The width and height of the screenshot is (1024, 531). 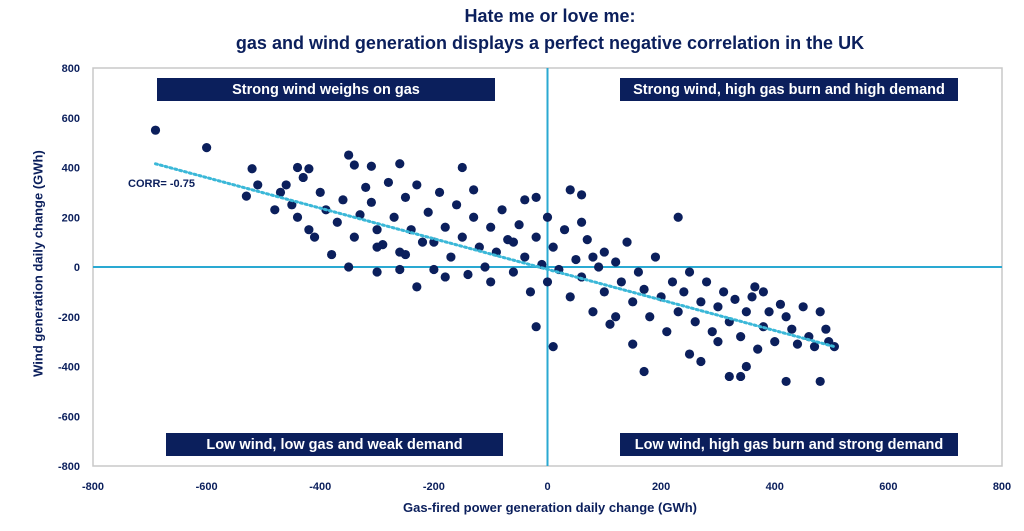 I want to click on x-tick-label: 200, so click(x=661, y=487).